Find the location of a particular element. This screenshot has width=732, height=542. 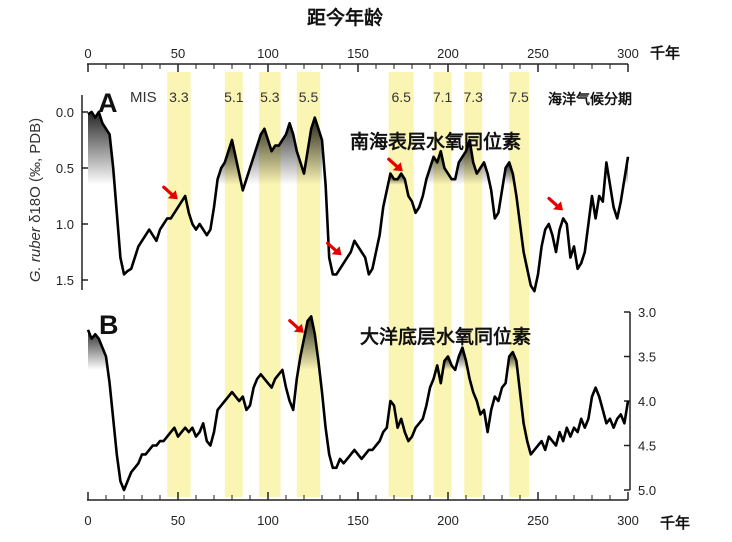

panel-a-y-tick-label: 1.0 is located at coordinates (65, 224).